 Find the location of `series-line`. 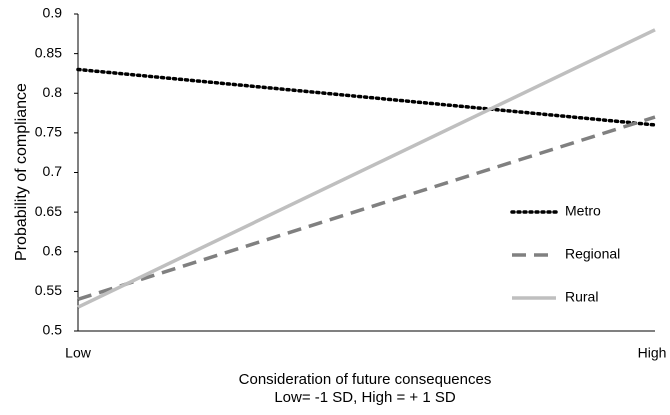

series-line is located at coordinates (366, 97).